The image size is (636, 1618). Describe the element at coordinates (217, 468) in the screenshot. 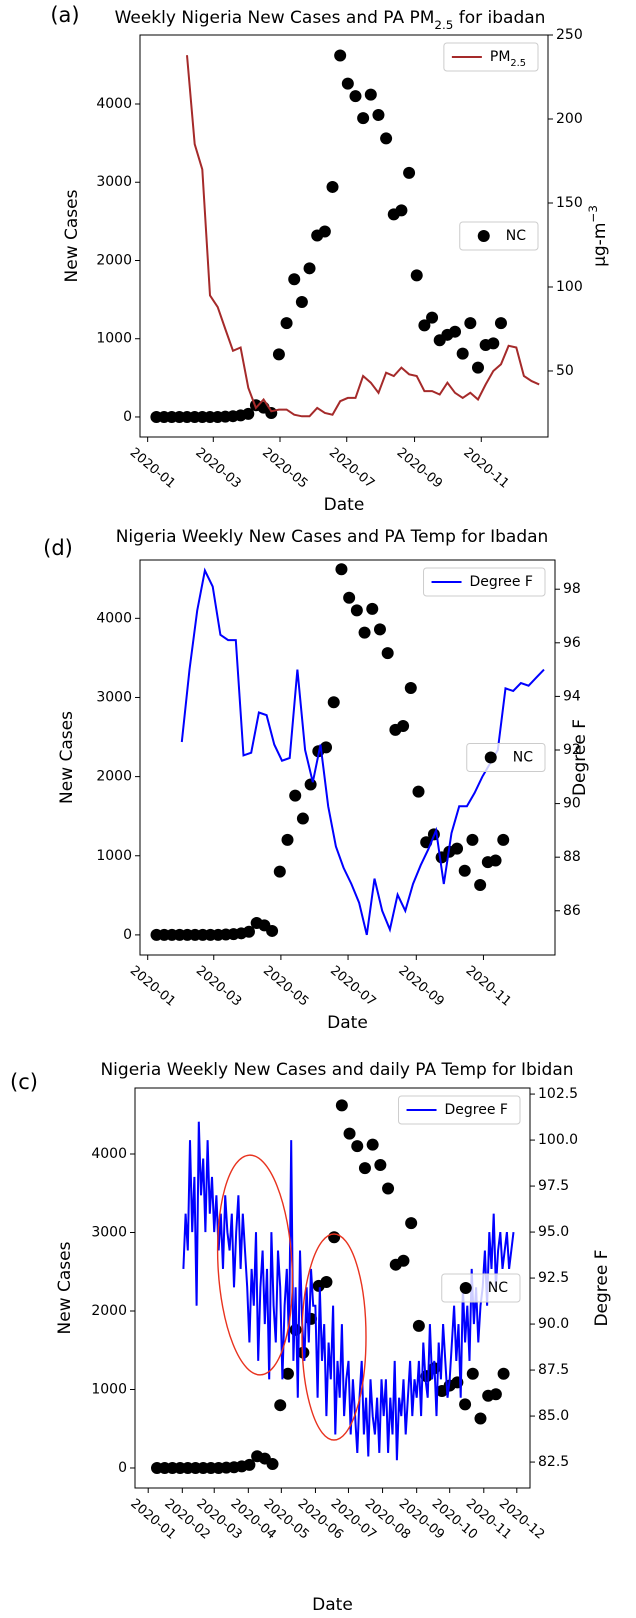

I see `x-tick-label: 2020-03` at that location.